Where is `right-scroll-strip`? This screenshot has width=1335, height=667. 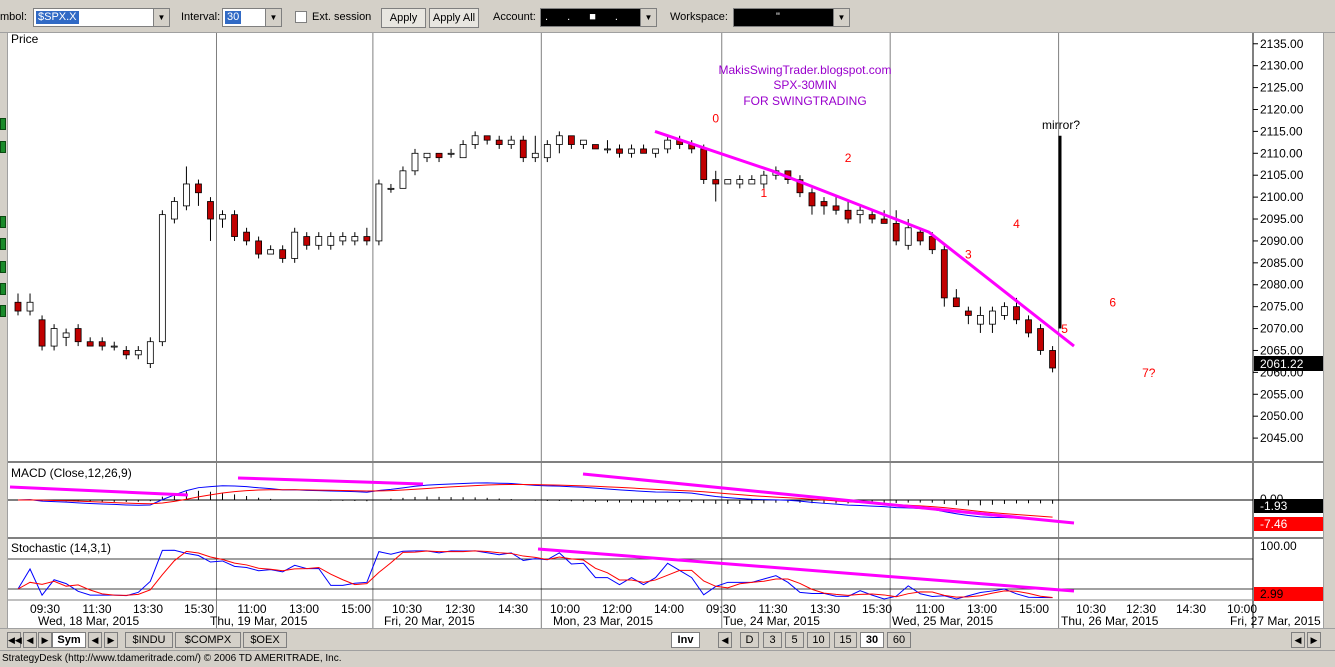 right-scroll-strip is located at coordinates (1329, 330).